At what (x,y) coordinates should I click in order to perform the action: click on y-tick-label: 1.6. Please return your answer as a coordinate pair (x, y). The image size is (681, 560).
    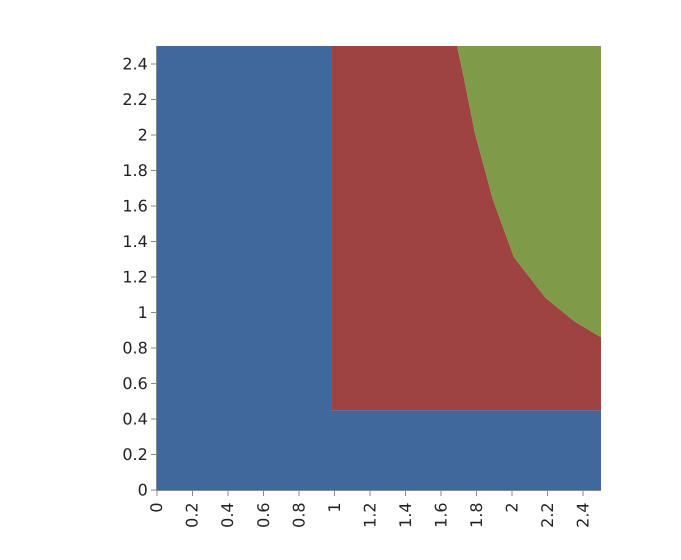
    Looking at the image, I should click on (135, 206).